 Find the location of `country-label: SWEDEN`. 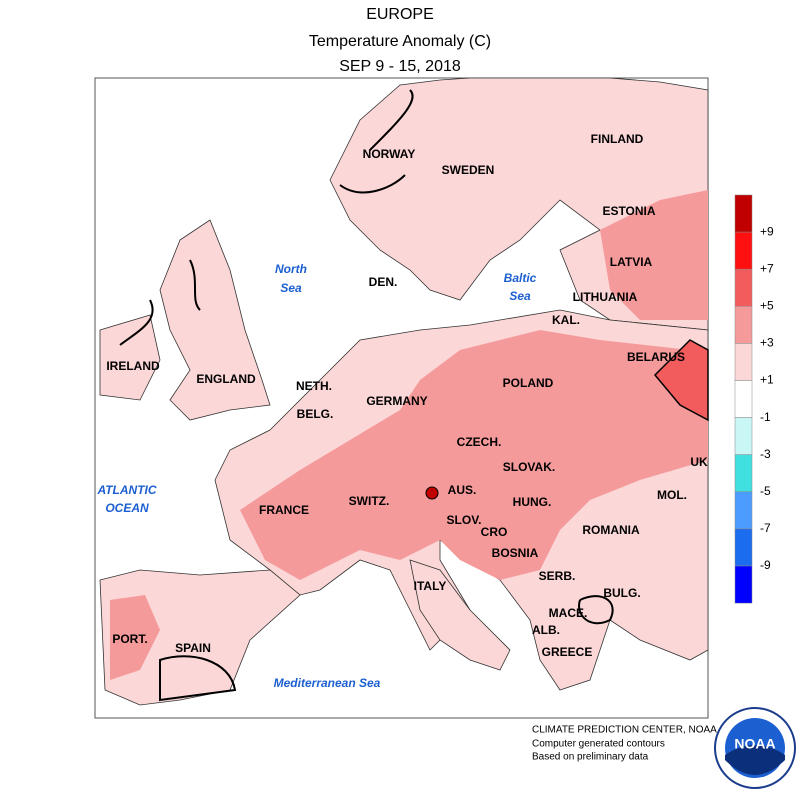

country-label: SWEDEN is located at coordinates (468, 170).